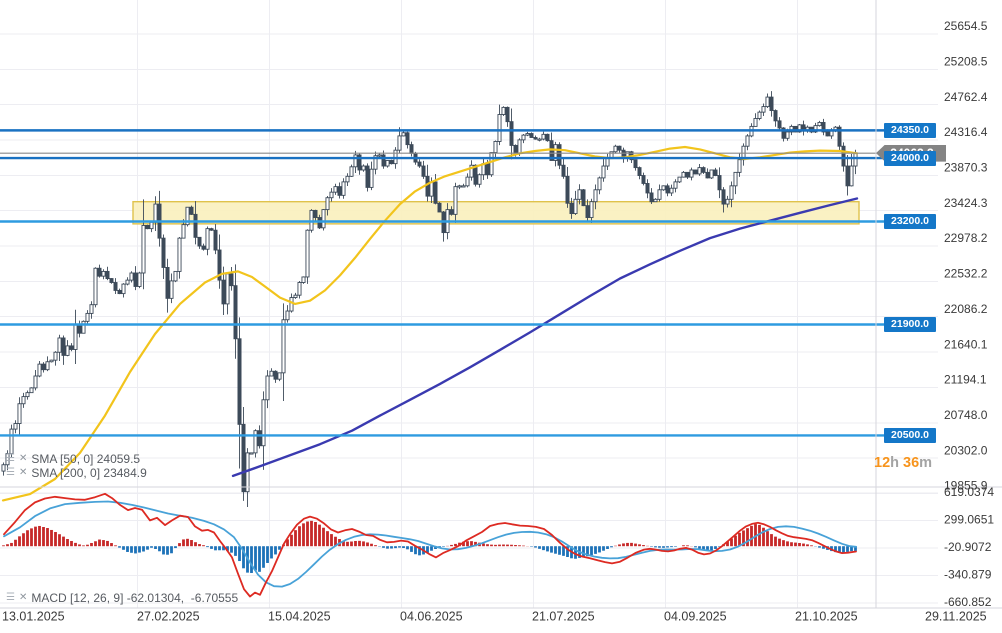 This screenshot has width=1002, height=633. I want to click on svg-text: 22086.2, so click(966, 309).